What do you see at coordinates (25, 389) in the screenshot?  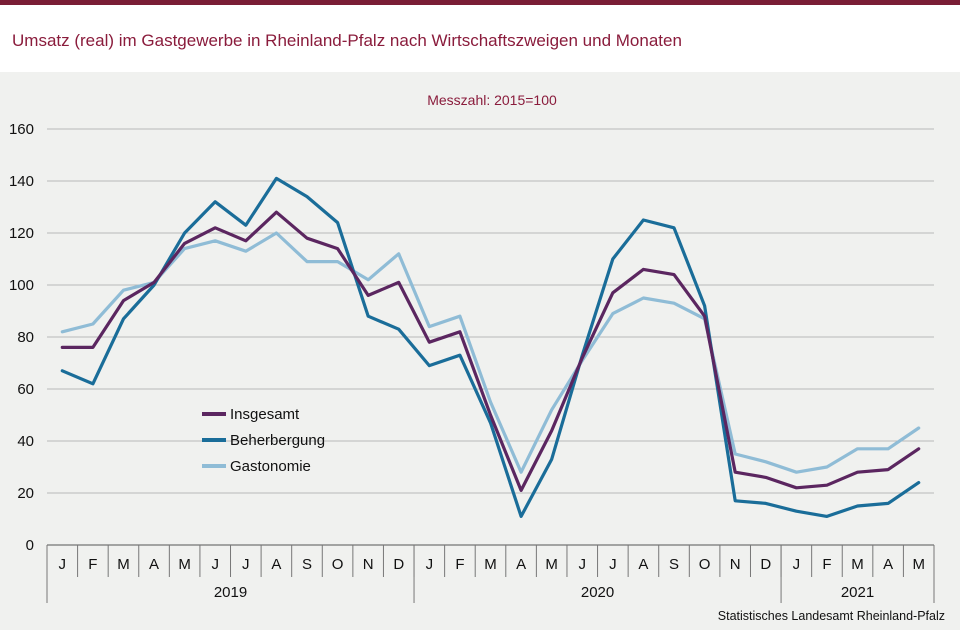 I see `y-tick-label: 60` at bounding box center [25, 389].